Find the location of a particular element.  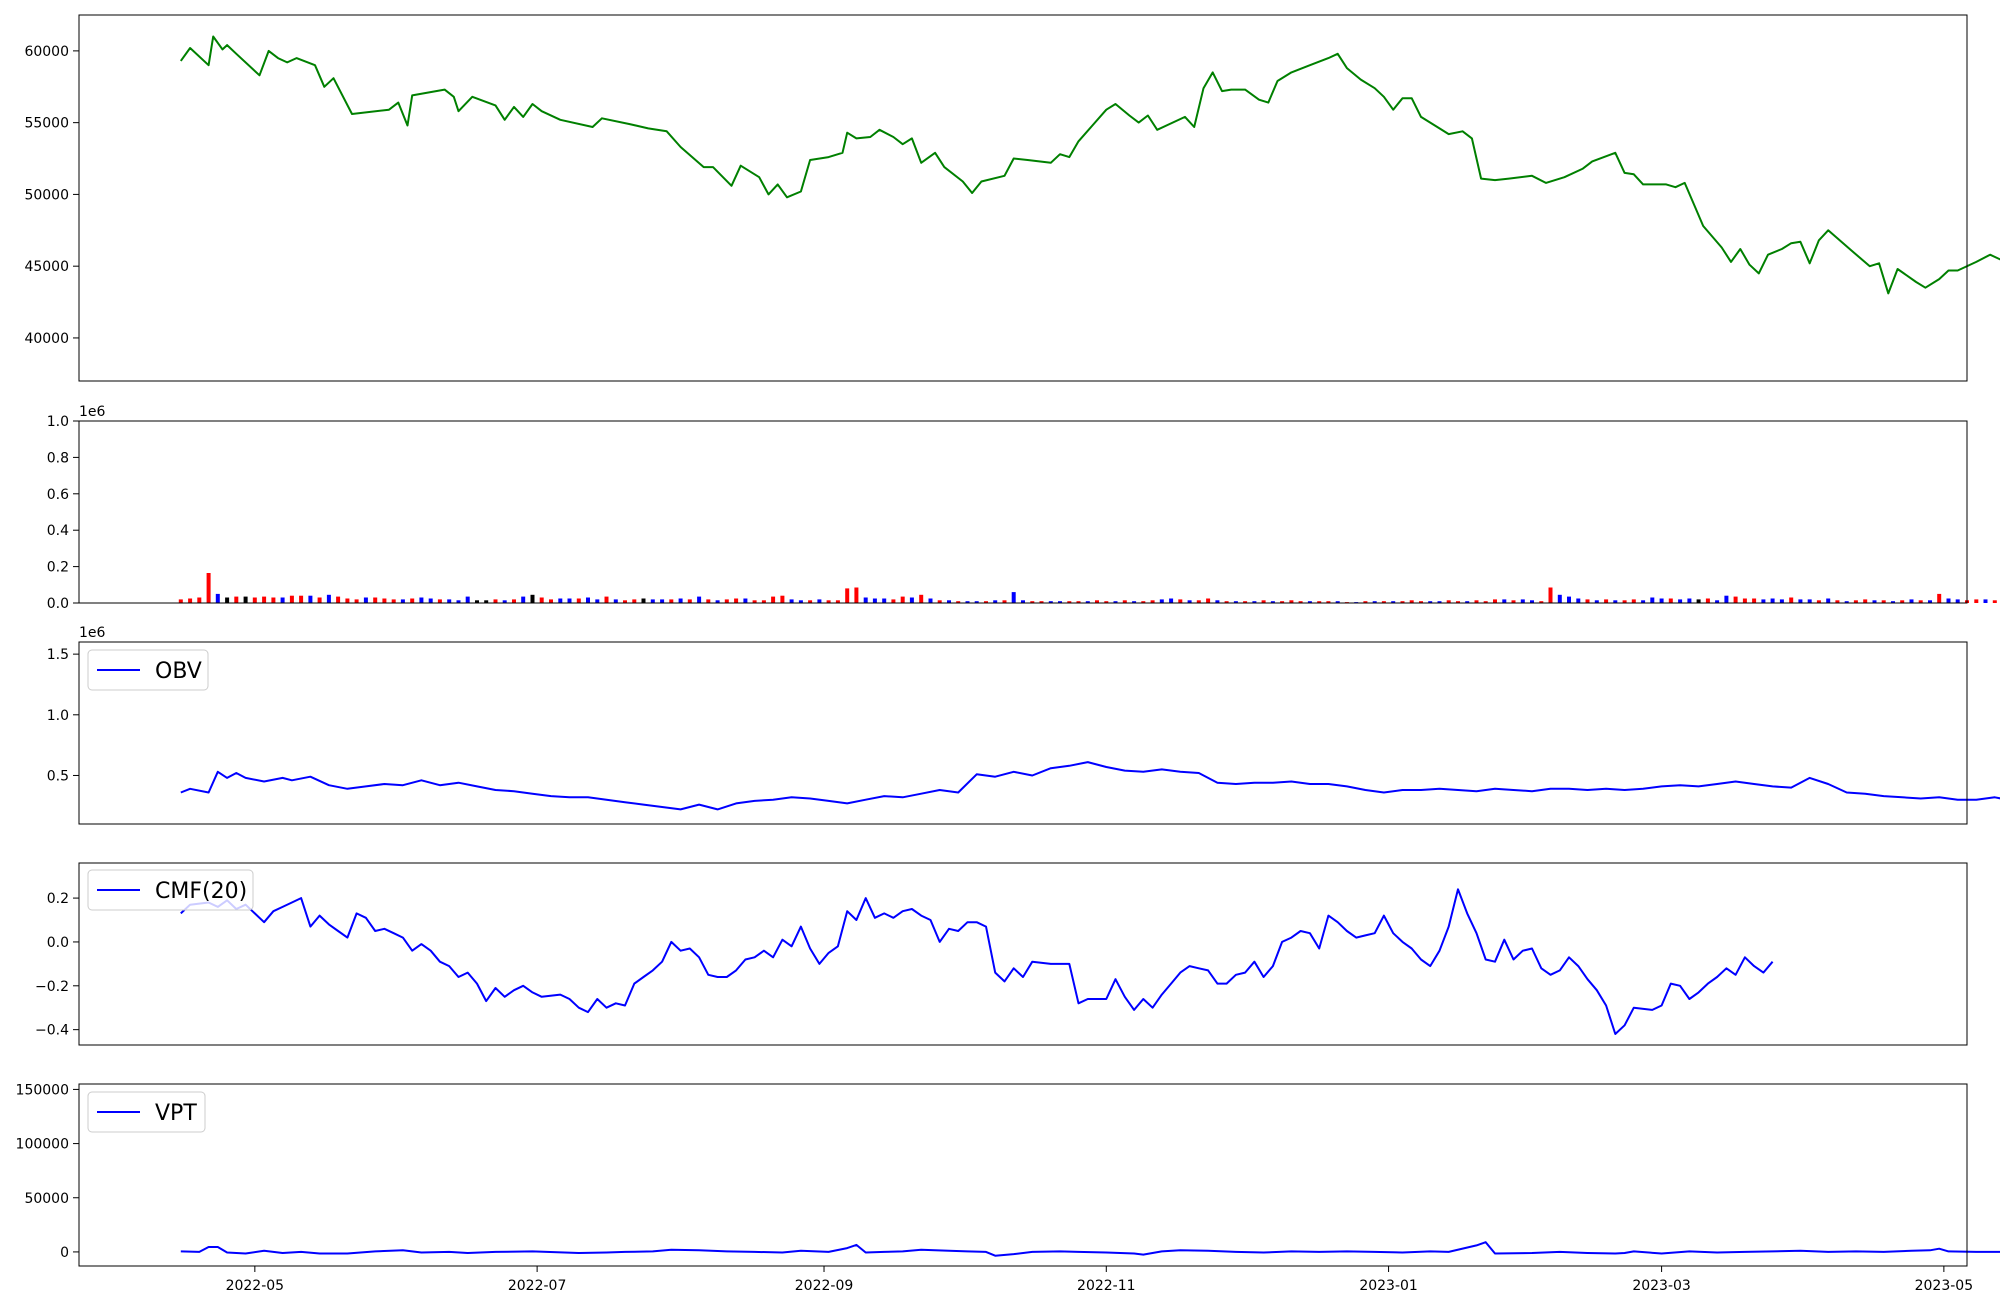

vpt-y-tick-label: 150000 is located at coordinates (42, 1090).